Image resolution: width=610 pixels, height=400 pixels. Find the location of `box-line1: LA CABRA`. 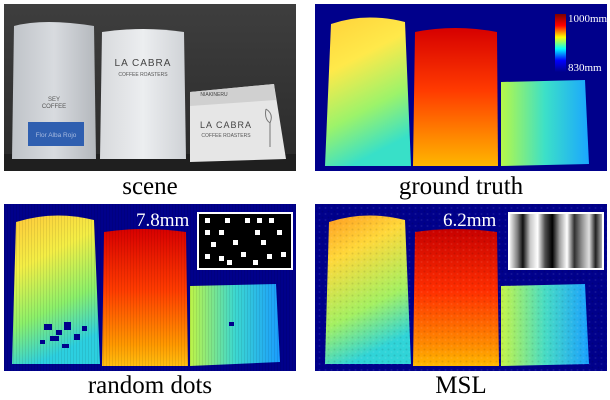

box-line1: LA CABRA is located at coordinates (226, 125).